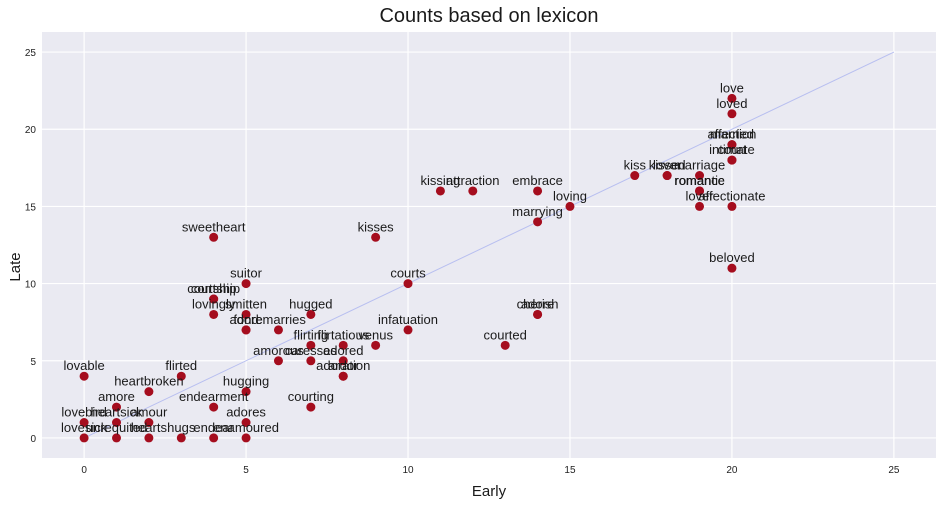  What do you see at coordinates (246, 381) in the screenshot?
I see `point-label: hugging` at bounding box center [246, 381].